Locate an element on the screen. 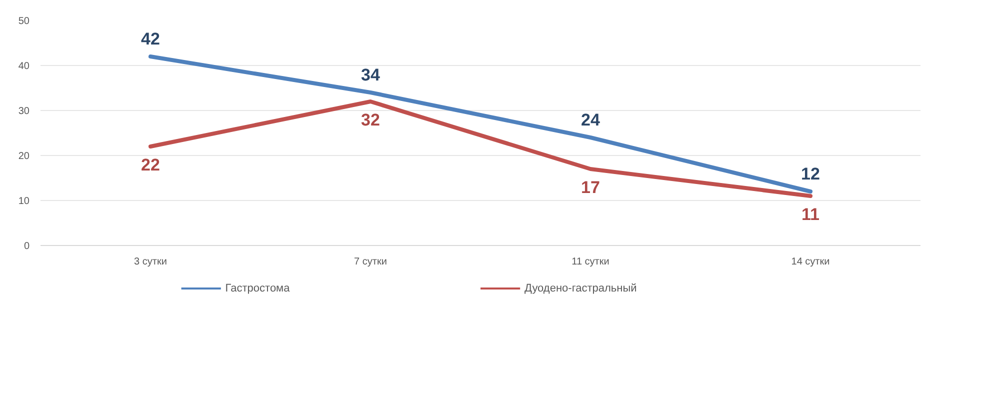 The image size is (998, 410). x-tick-label: 3 сутки is located at coordinates (150, 262).